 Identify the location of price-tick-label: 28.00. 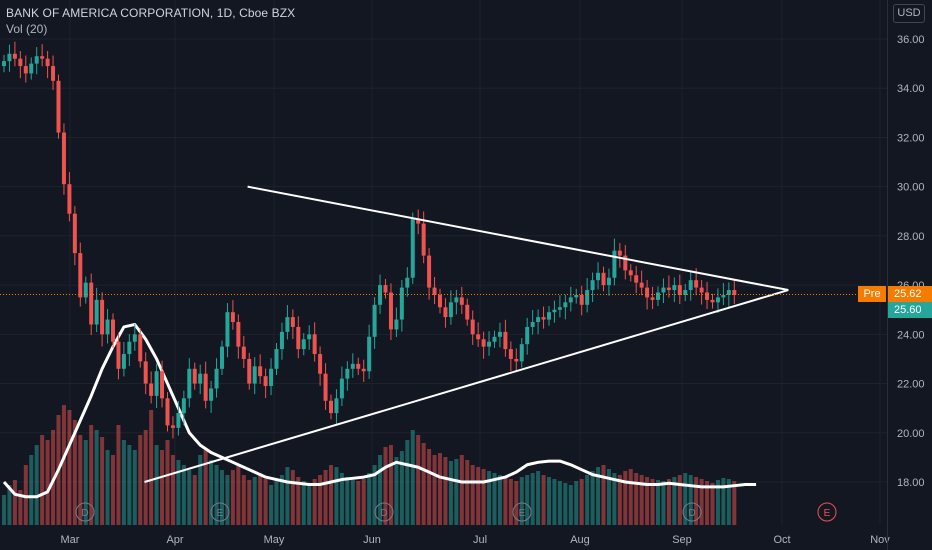
(911, 237).